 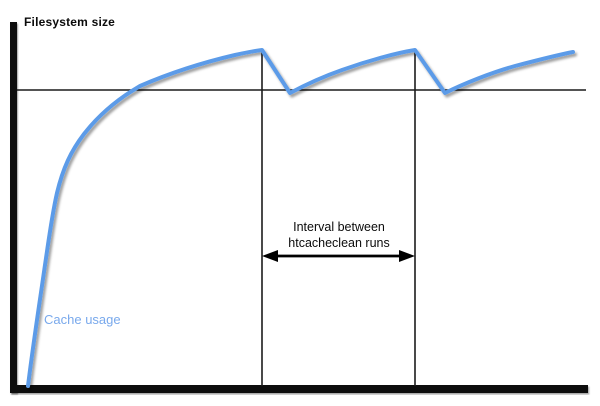 I want to click on interval-label-line2: htcacheclean runs, so click(x=339, y=243).